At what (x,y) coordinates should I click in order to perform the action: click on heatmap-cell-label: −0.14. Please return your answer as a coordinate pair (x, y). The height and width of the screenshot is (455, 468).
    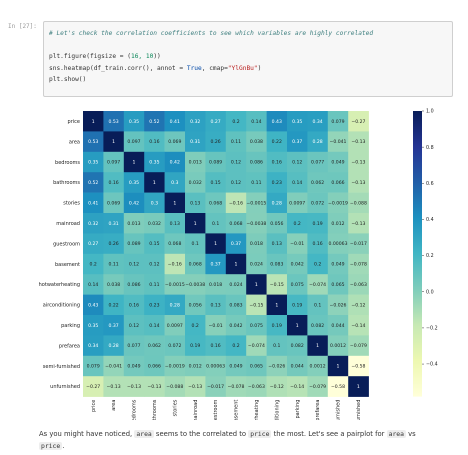
    Looking at the image, I should click on (297, 387).